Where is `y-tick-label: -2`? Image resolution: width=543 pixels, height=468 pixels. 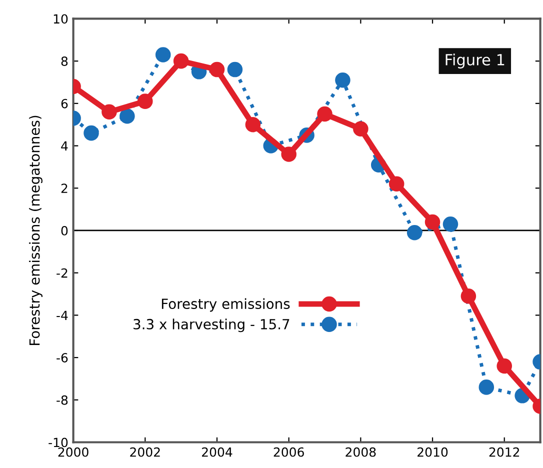 y-tick-label: -2 is located at coordinates (62, 273).